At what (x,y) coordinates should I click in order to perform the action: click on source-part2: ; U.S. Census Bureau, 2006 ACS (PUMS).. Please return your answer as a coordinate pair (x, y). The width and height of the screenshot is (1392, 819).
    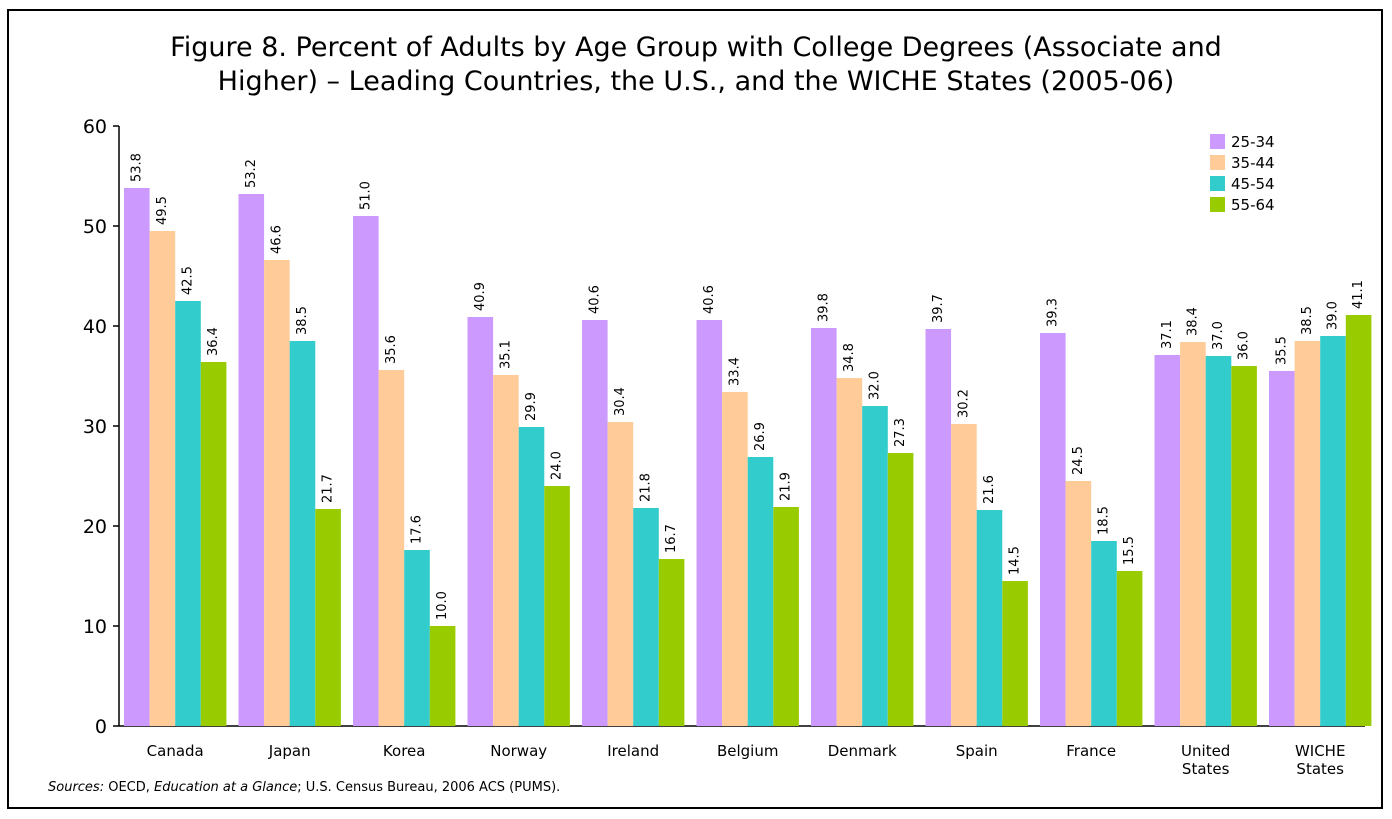
    Looking at the image, I should click on (429, 787).